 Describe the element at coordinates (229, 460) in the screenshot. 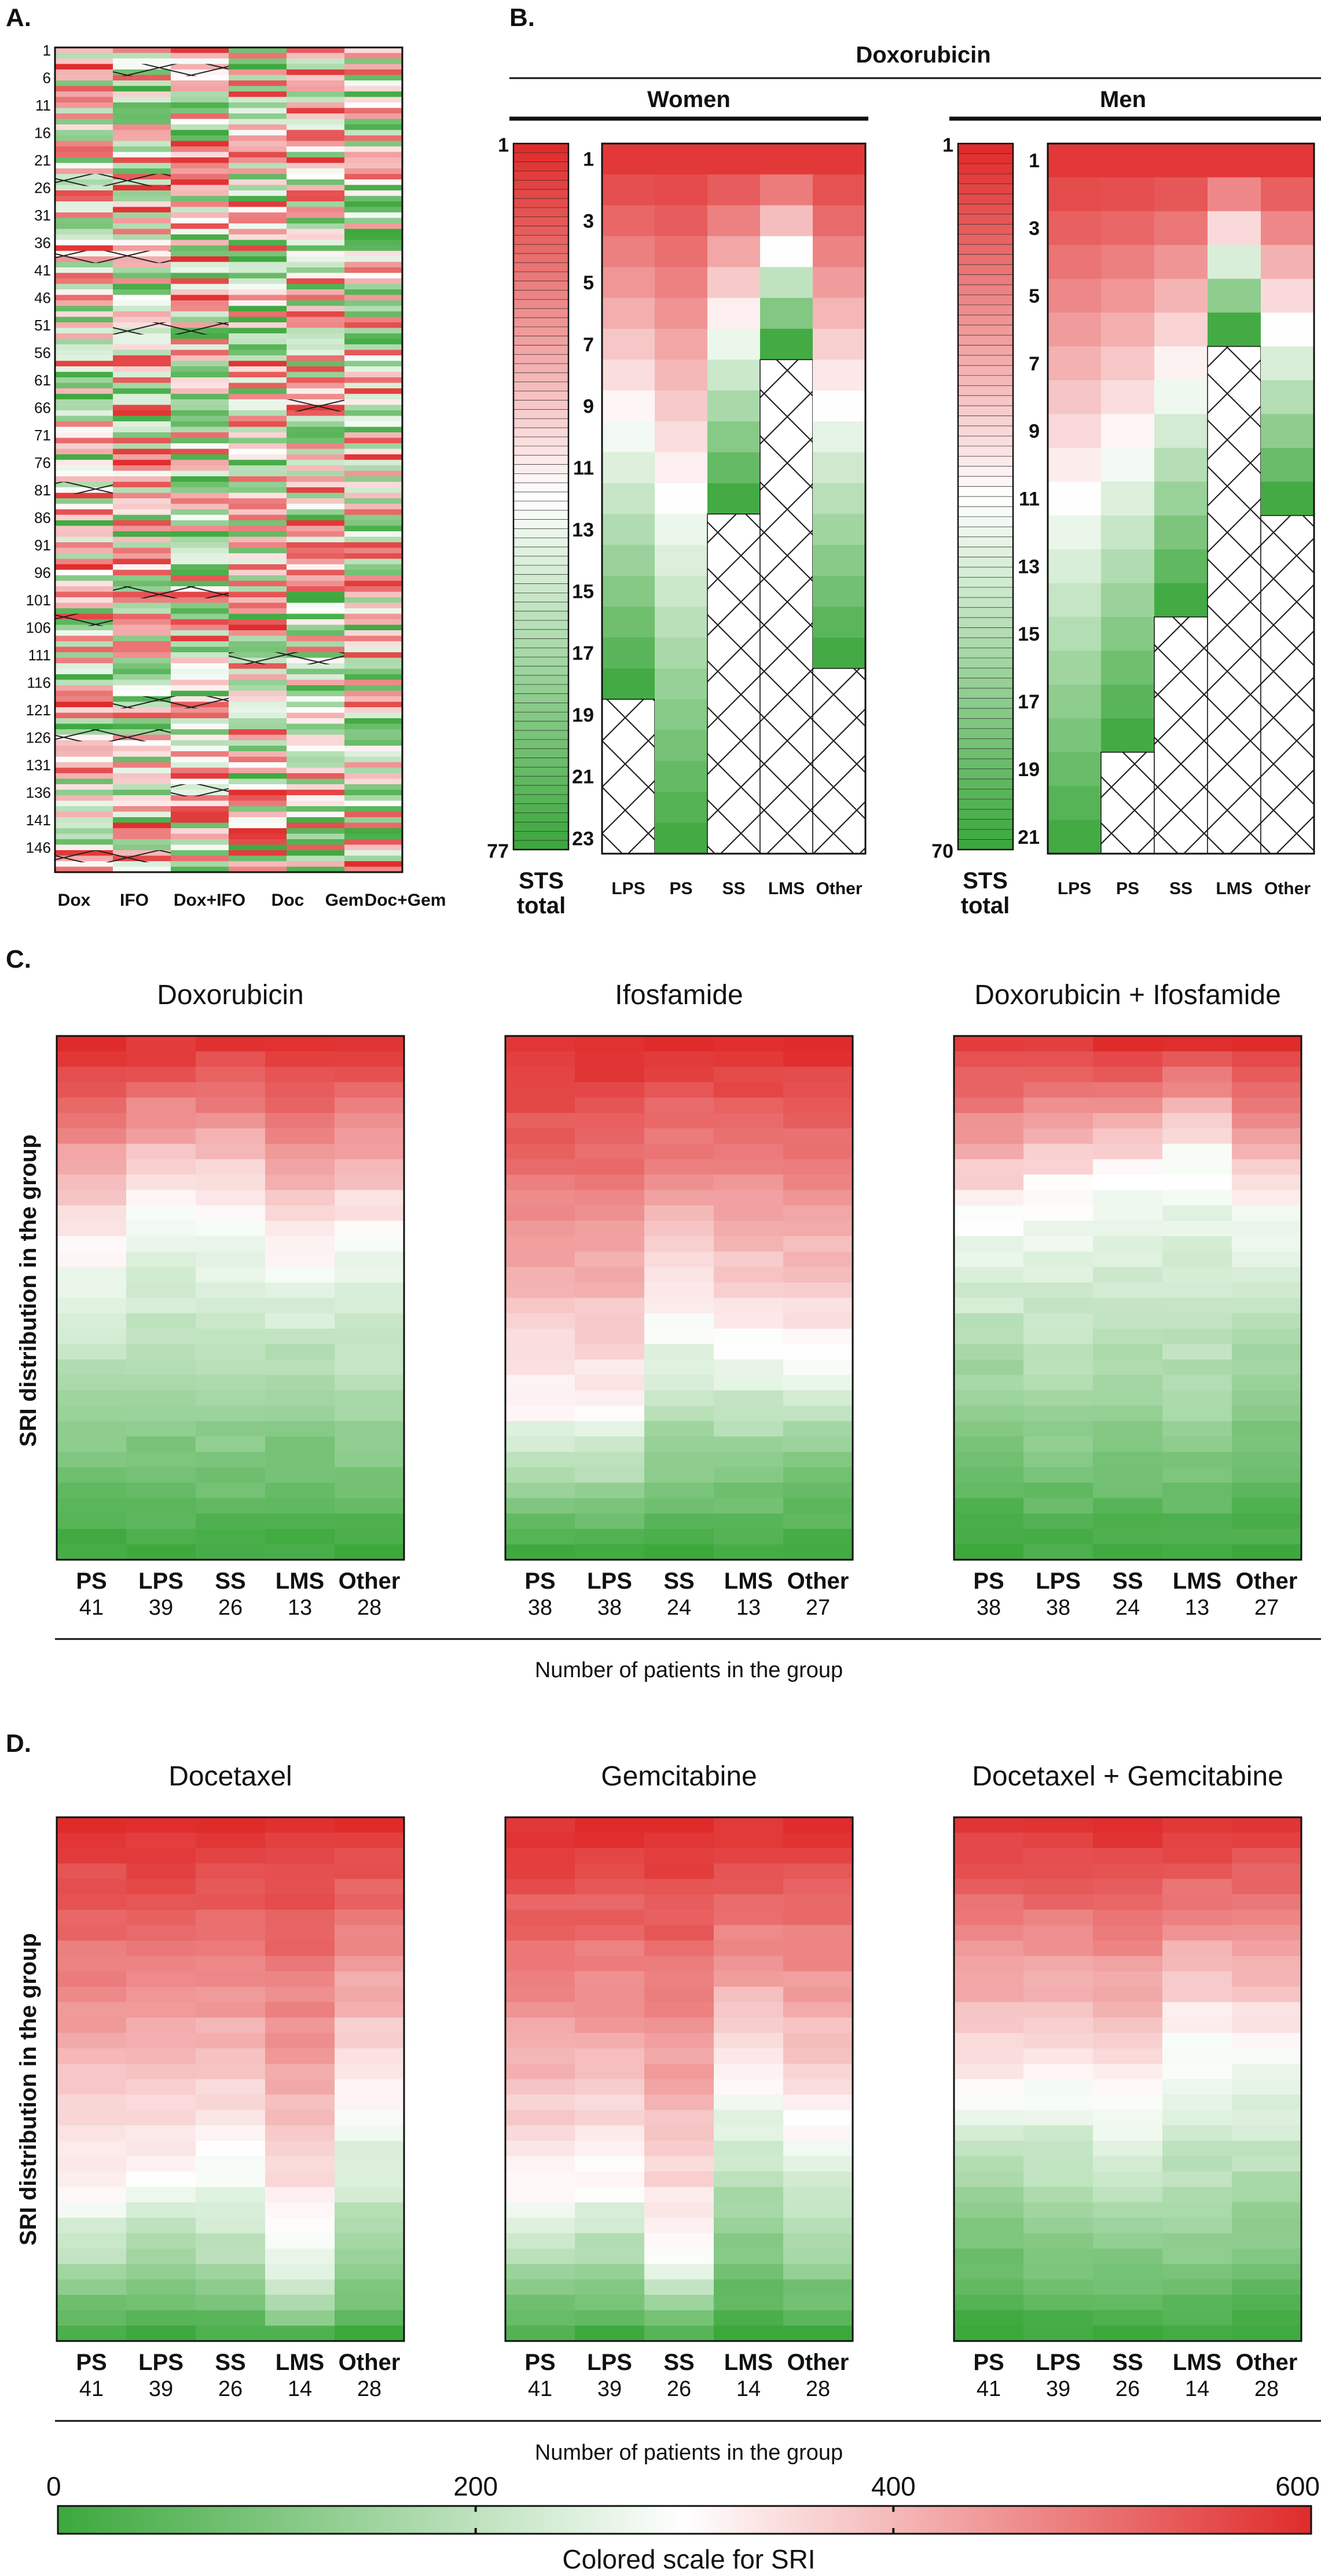

I see `panel-a-frame` at that location.